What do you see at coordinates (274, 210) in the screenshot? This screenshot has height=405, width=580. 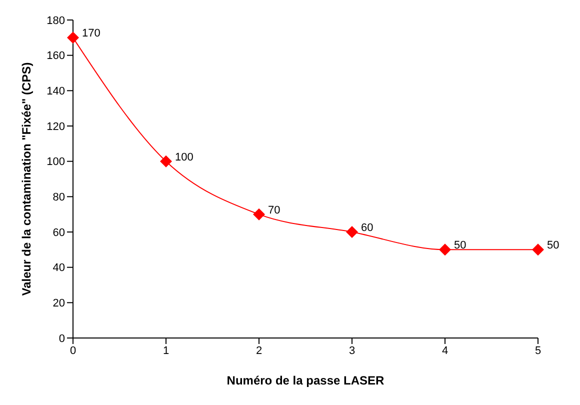 I see `data-label: 70` at bounding box center [274, 210].